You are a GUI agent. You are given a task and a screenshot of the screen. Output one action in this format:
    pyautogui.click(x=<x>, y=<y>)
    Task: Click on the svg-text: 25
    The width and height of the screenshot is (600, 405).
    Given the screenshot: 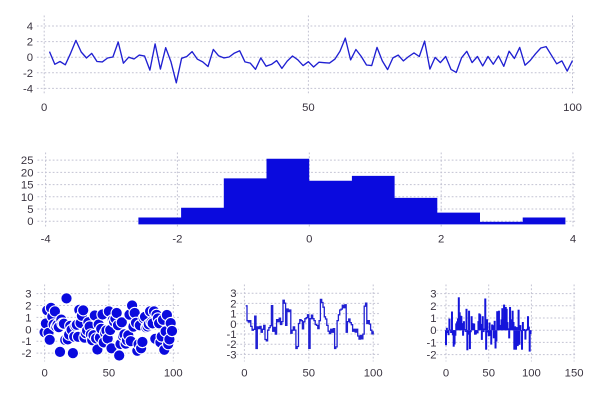 What is the action you would take?
    pyautogui.click(x=27, y=161)
    